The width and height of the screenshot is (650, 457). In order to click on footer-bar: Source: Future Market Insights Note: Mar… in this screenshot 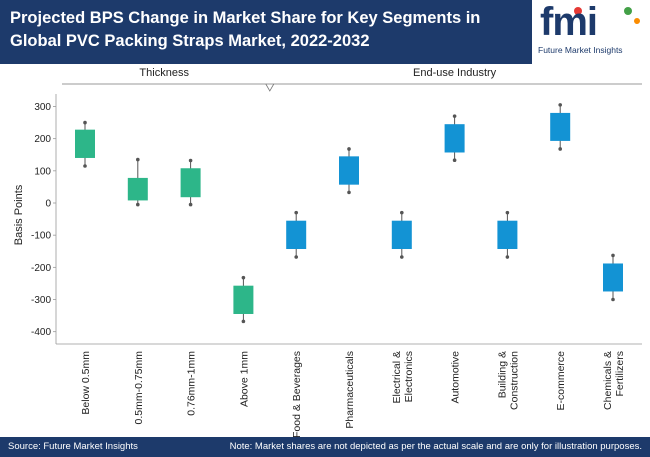, I will do `click(325, 447)`.